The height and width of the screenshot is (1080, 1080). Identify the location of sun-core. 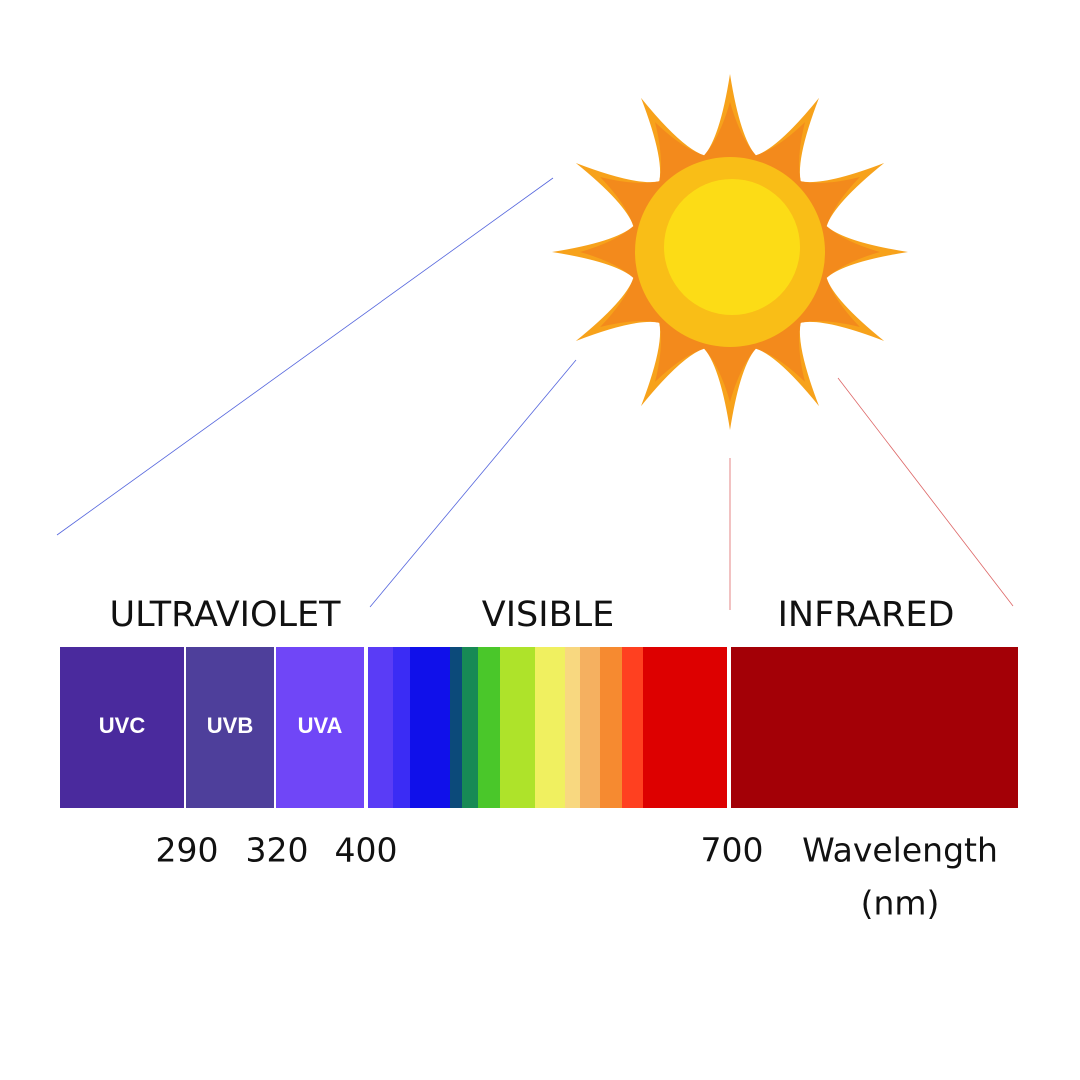
(732, 247).